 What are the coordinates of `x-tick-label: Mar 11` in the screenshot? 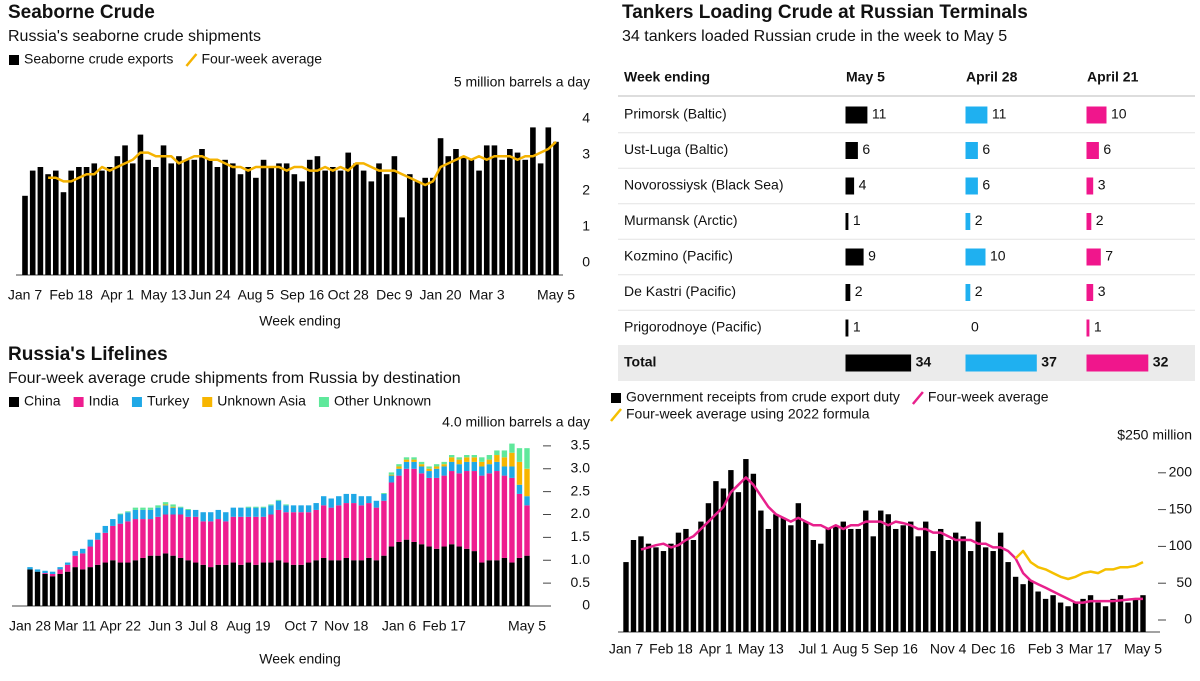 It's located at (75, 626).